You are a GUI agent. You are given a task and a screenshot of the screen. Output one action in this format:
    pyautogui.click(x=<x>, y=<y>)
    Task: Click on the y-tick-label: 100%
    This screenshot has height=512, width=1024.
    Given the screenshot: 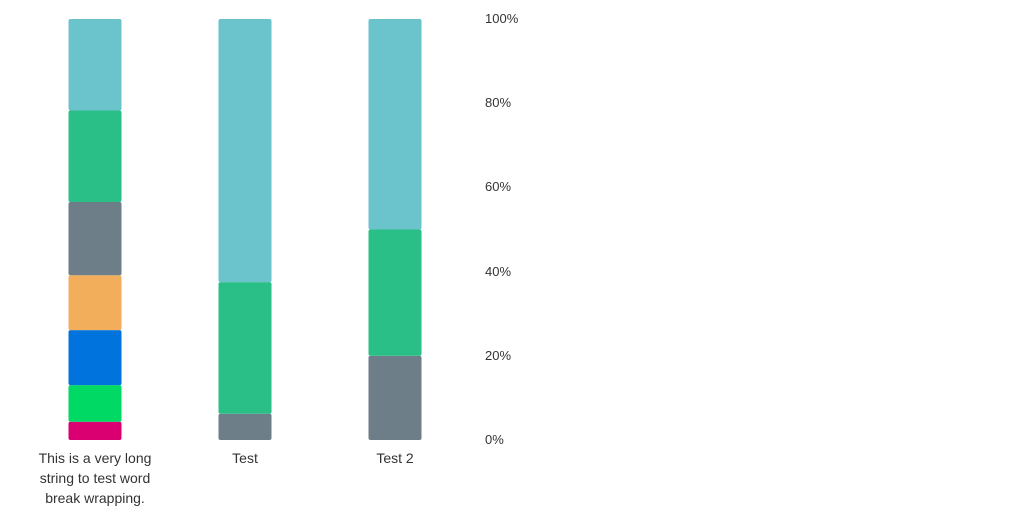 What is the action you would take?
    pyautogui.click(x=502, y=18)
    